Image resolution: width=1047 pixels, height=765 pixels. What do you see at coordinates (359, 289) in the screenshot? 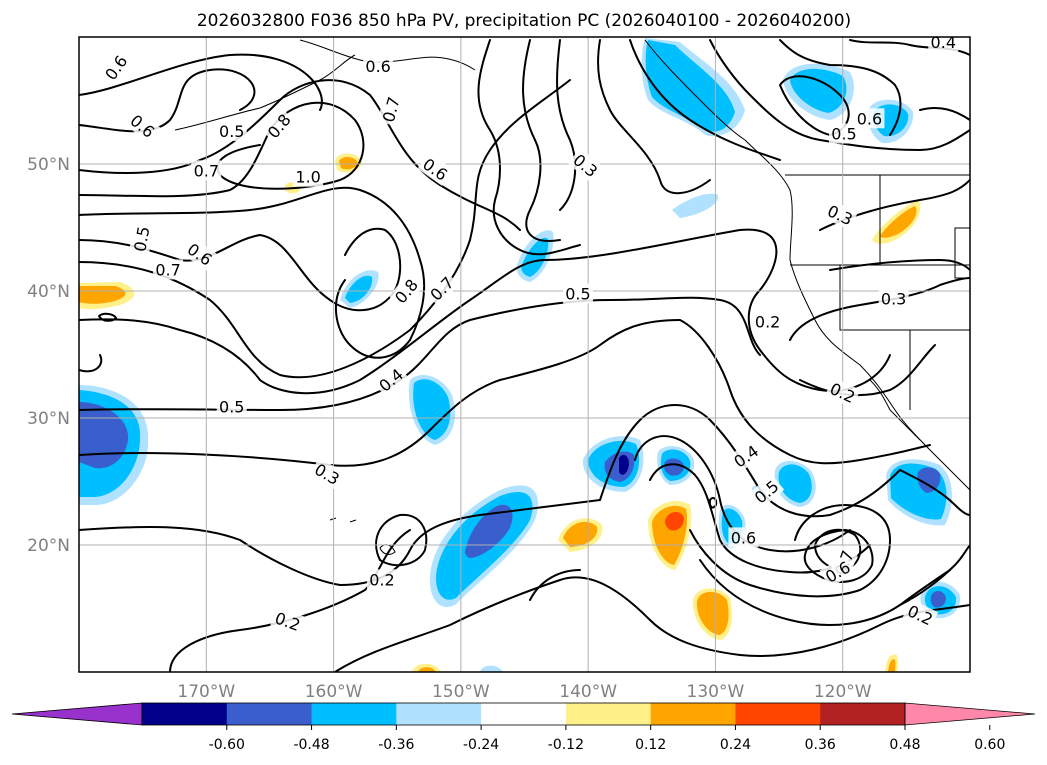
I see `precip-blob-158w-mid` at bounding box center [359, 289].